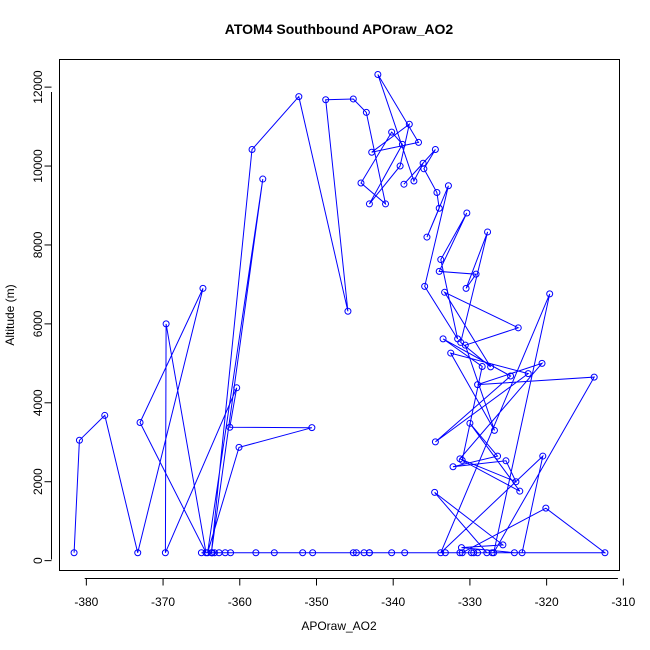 This screenshot has height=650, width=650. What do you see at coordinates (38, 87) in the screenshot?
I see `y-tick-label: 12000` at bounding box center [38, 87].